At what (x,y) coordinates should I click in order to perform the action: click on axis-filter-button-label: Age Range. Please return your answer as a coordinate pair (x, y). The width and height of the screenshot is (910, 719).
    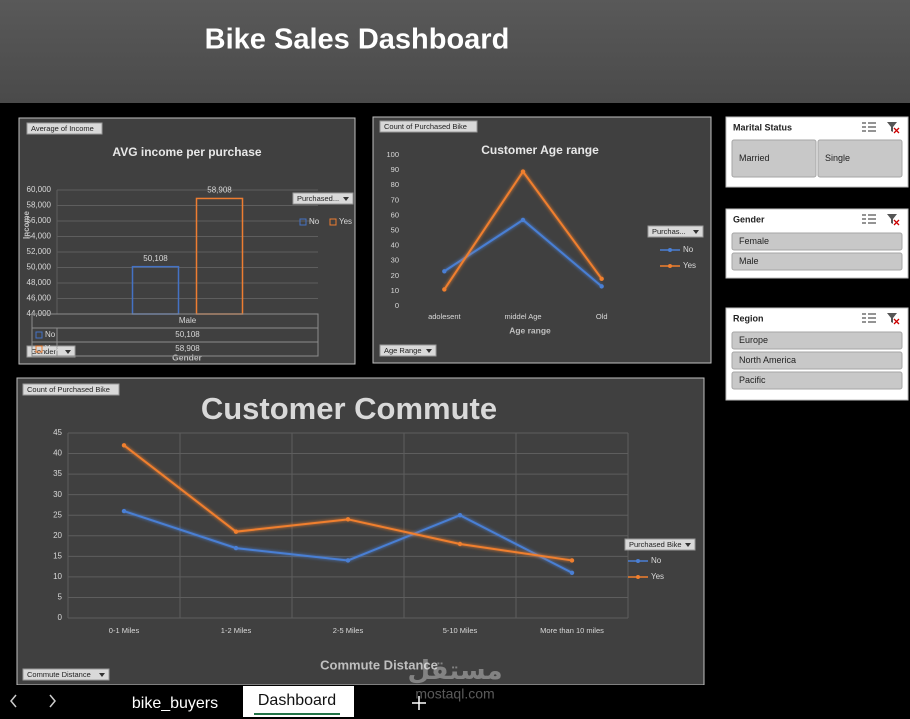
    Looking at the image, I should click on (403, 350).